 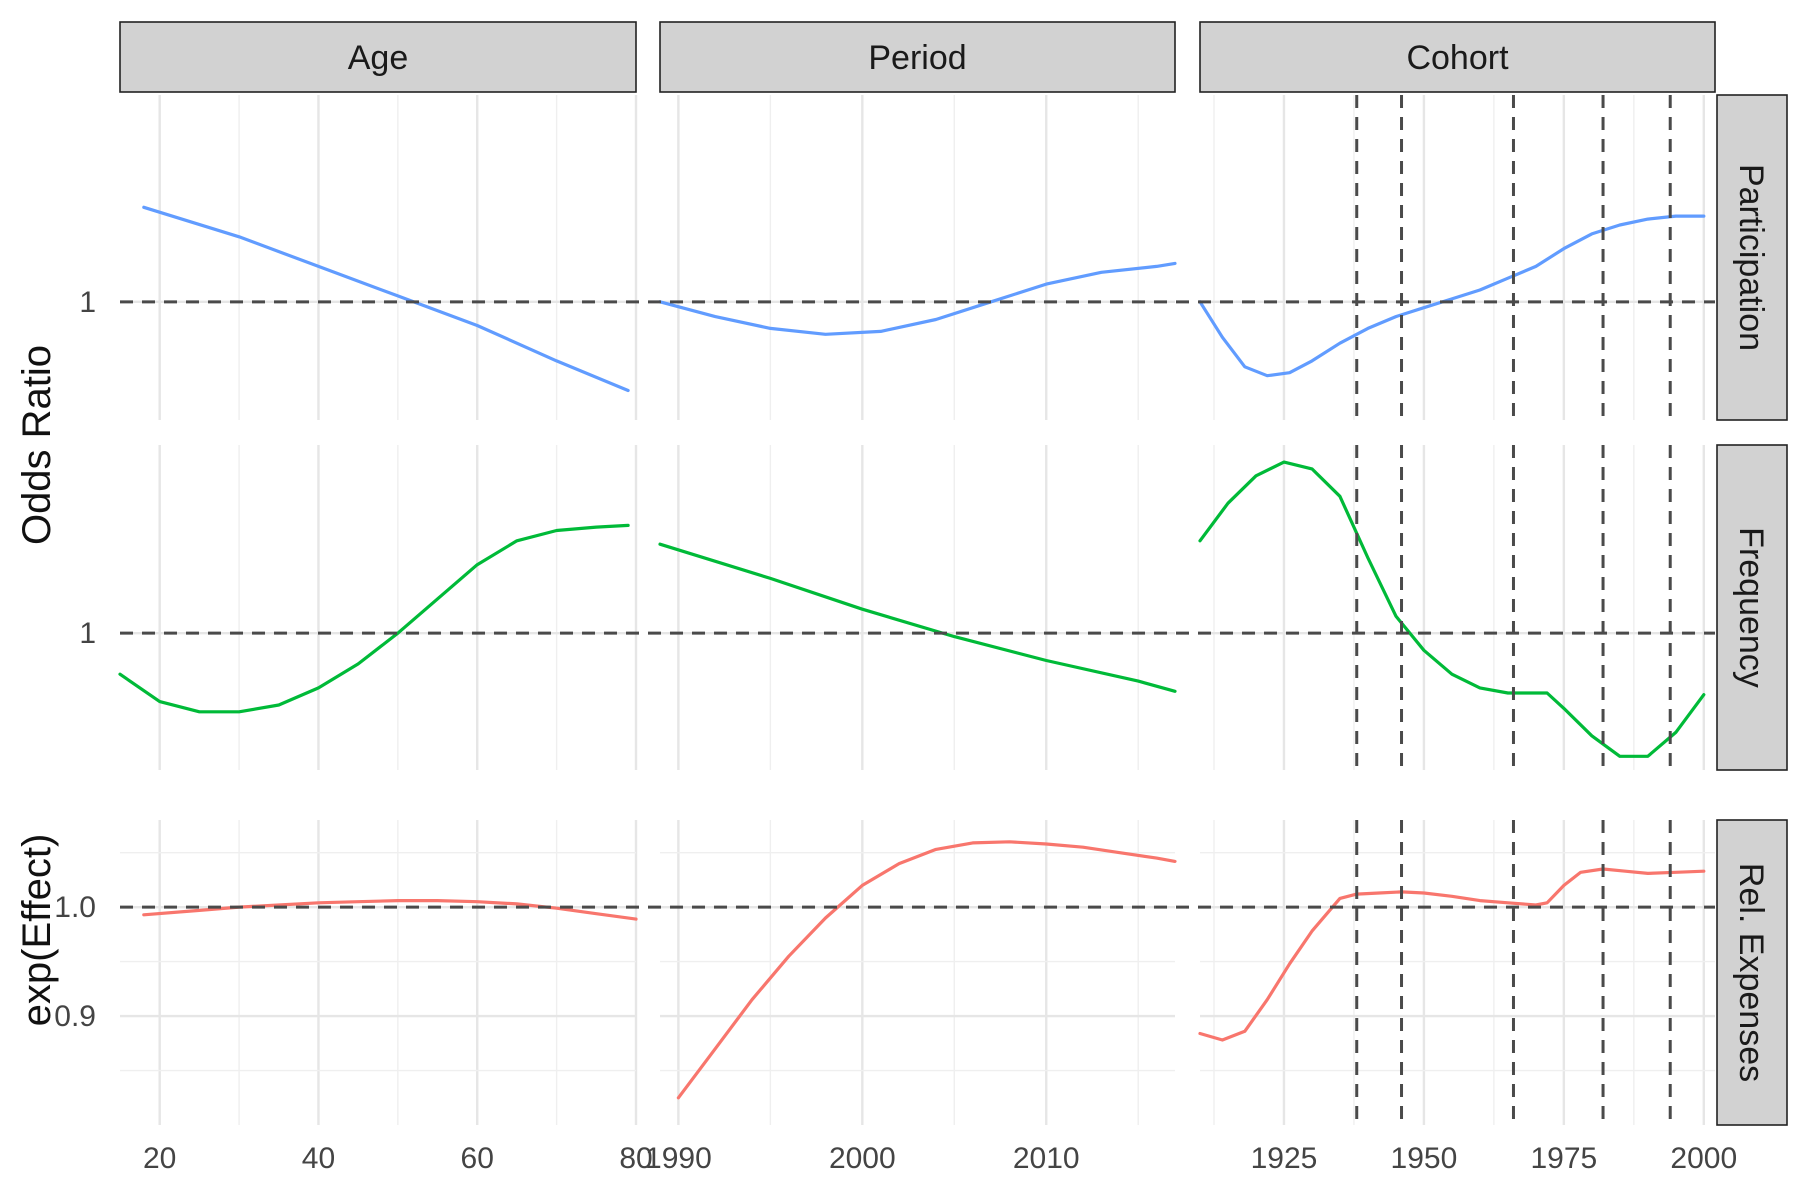 What do you see at coordinates (1284, 1158) in the screenshot?
I see `x-tick-label-cohort: 1925` at bounding box center [1284, 1158].